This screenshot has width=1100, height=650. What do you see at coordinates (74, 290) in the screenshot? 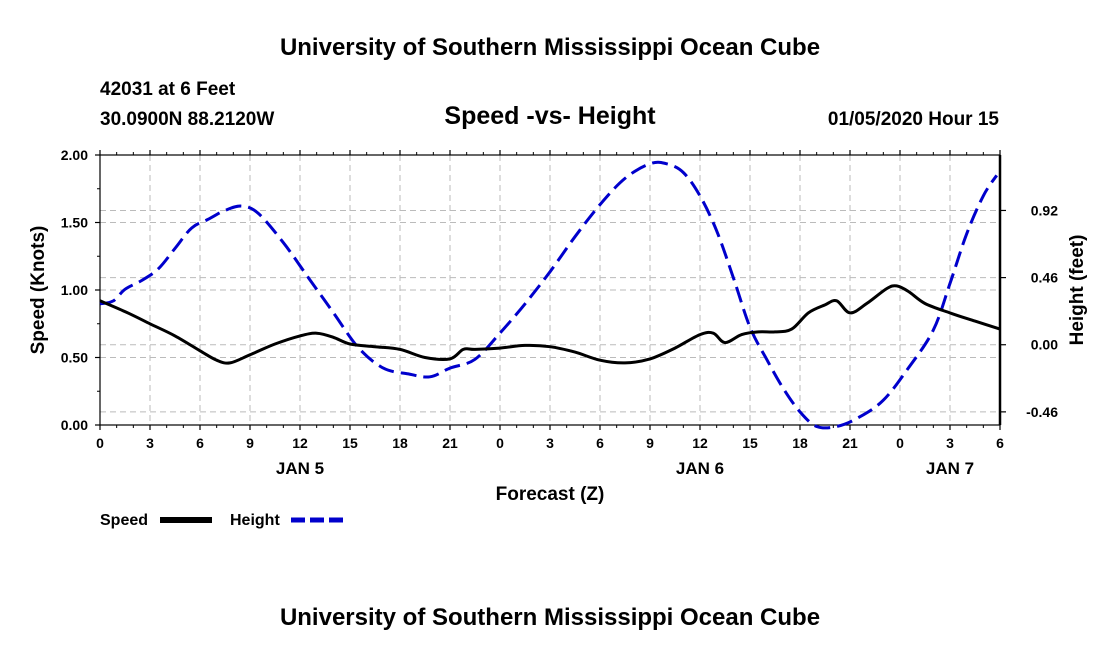
I see `y-tick-label: 1.00` at bounding box center [74, 290].